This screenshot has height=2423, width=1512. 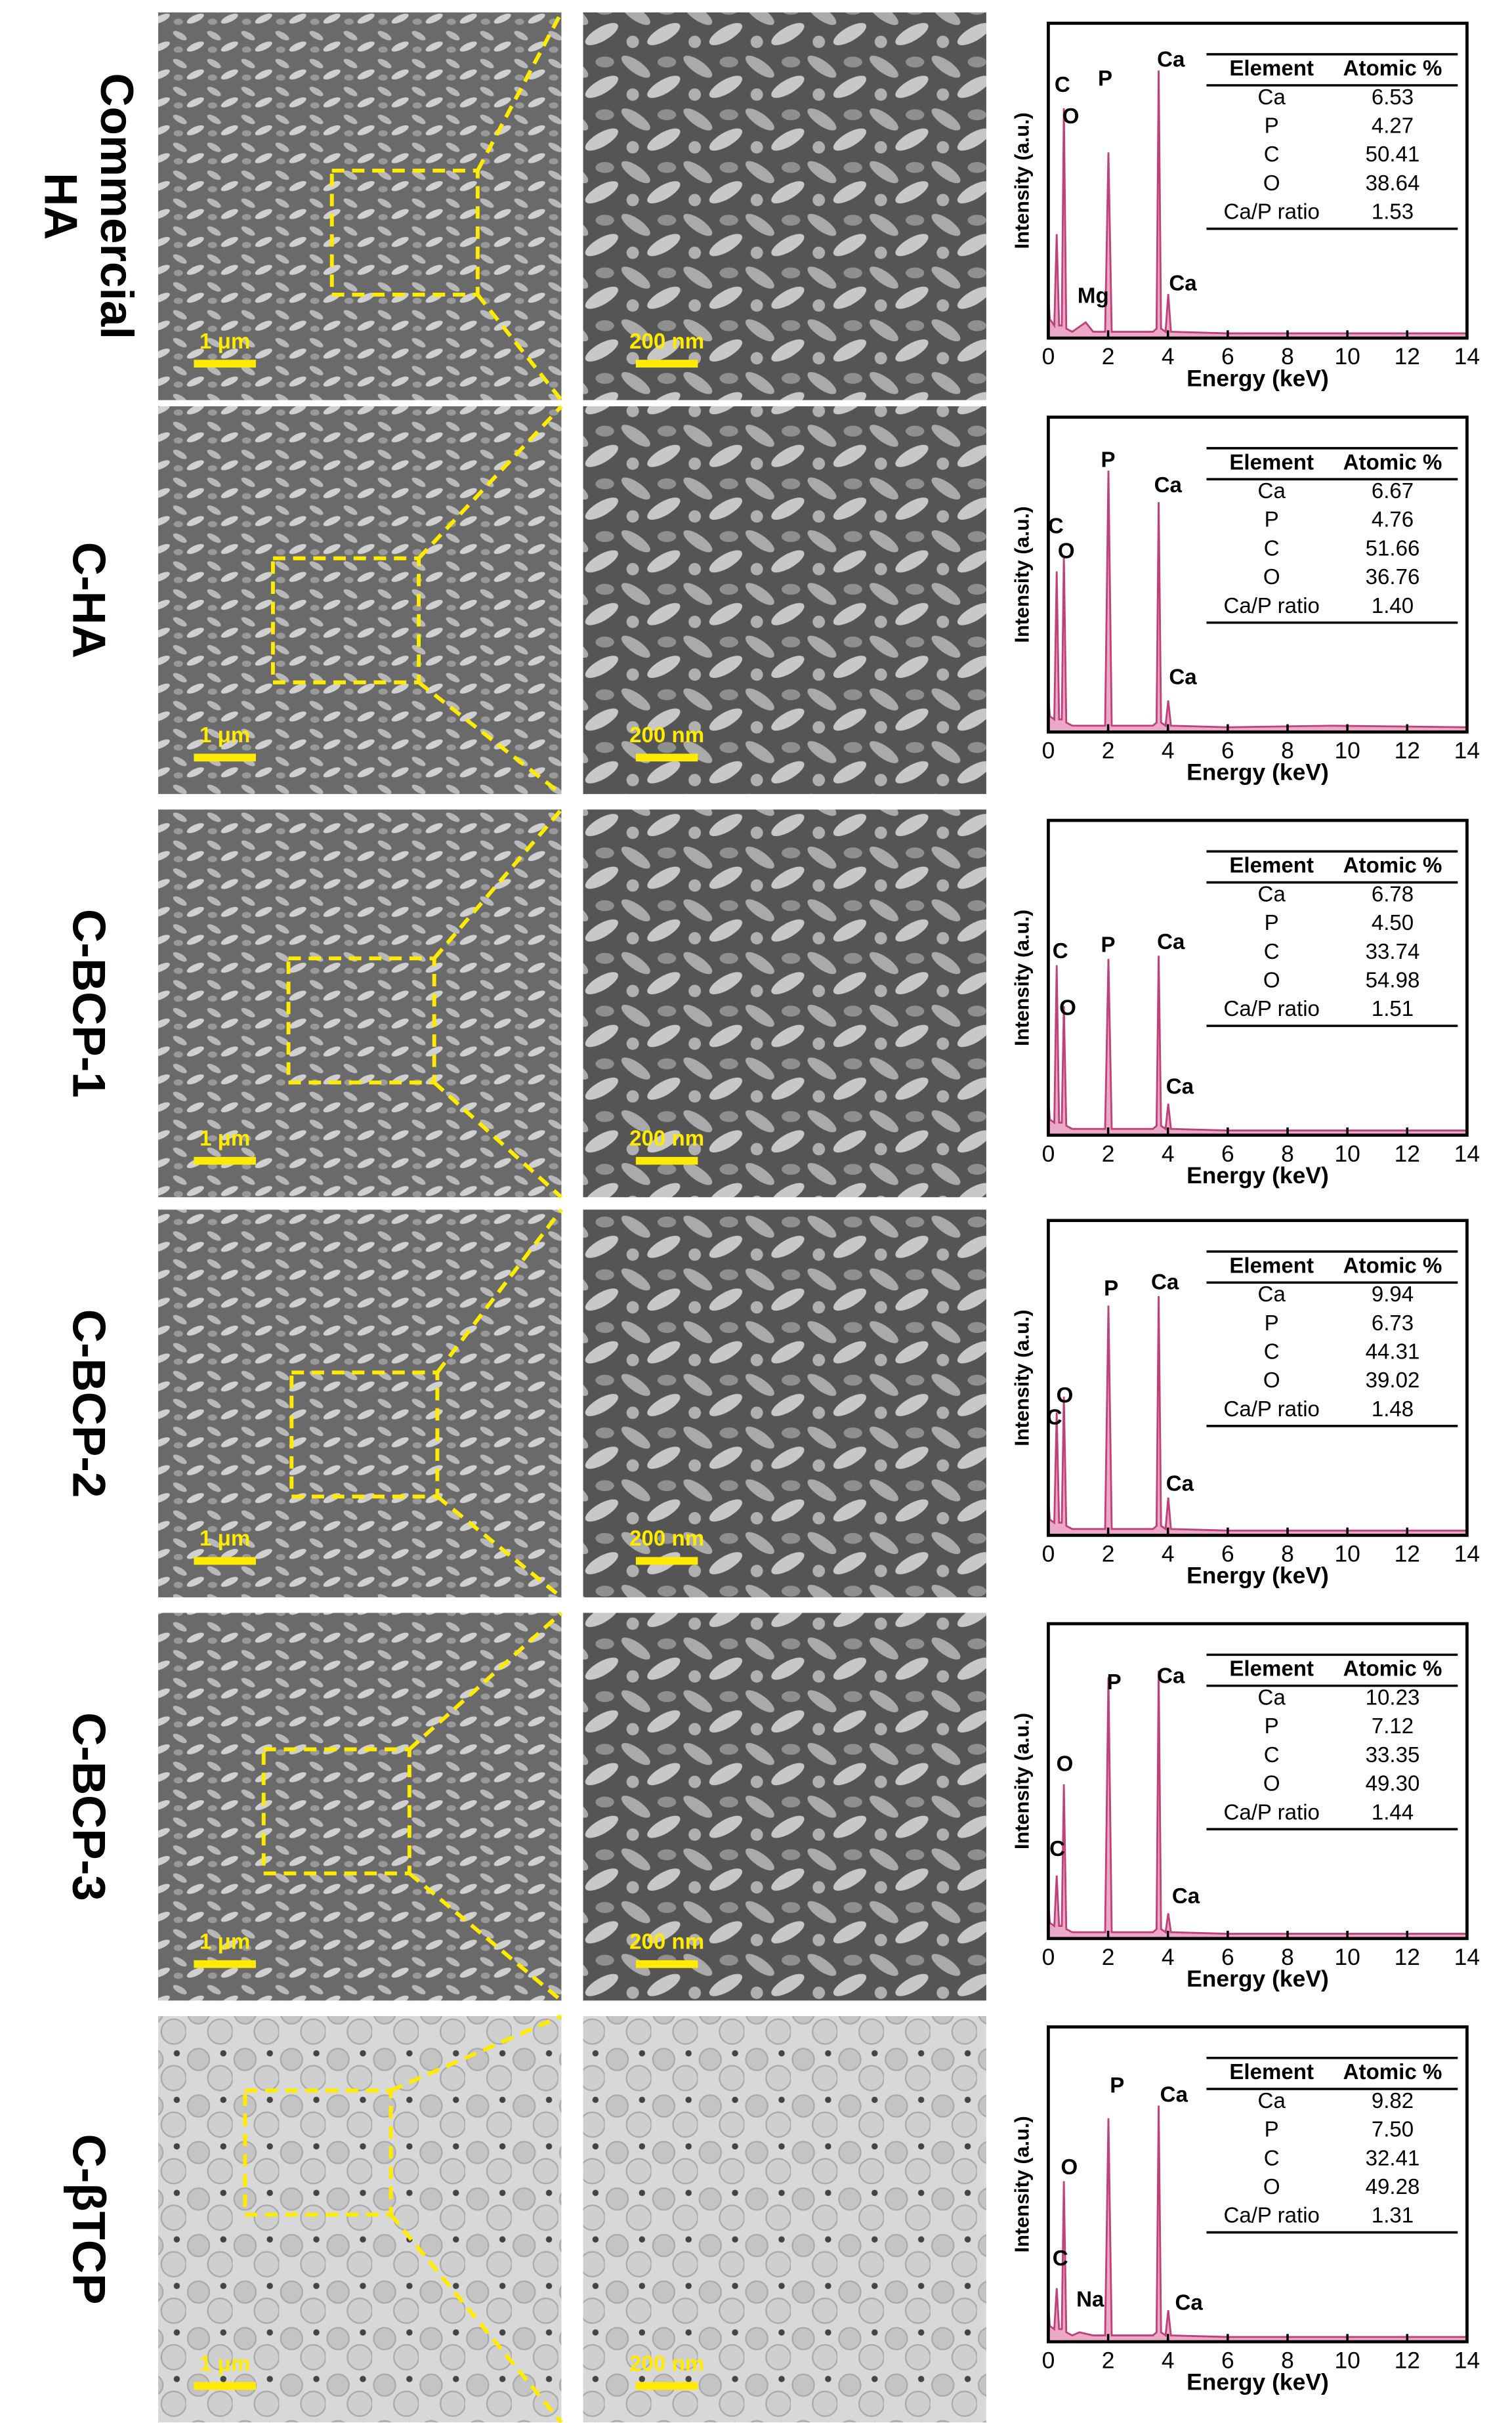 What do you see at coordinates (1393, 2130) in the screenshot?
I see `table-cell: 7.50` at bounding box center [1393, 2130].